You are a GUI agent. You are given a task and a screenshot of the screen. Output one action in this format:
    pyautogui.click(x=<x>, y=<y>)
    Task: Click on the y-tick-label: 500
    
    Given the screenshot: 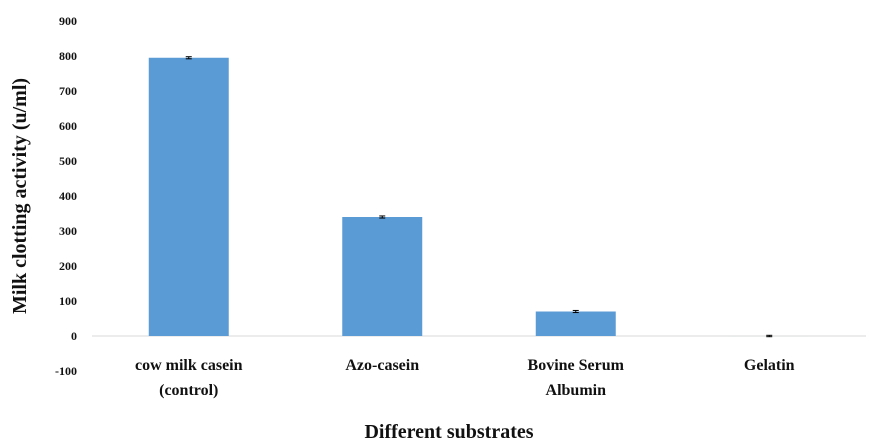 What is the action you would take?
    pyautogui.click(x=68, y=161)
    